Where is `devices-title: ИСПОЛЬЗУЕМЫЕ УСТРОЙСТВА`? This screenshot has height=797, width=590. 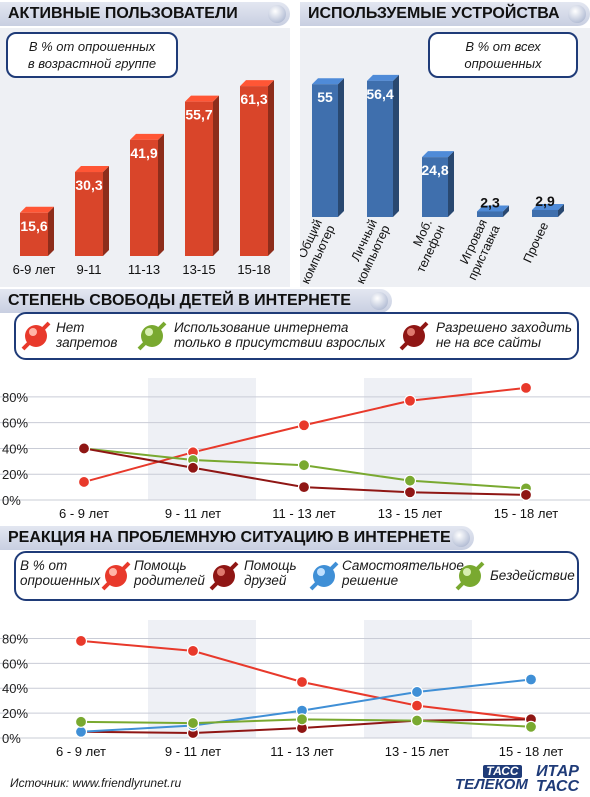 devices-title: ИСПОЛЬЗУЕМЫЕ УСТРОЙСТВА is located at coordinates (434, 13).